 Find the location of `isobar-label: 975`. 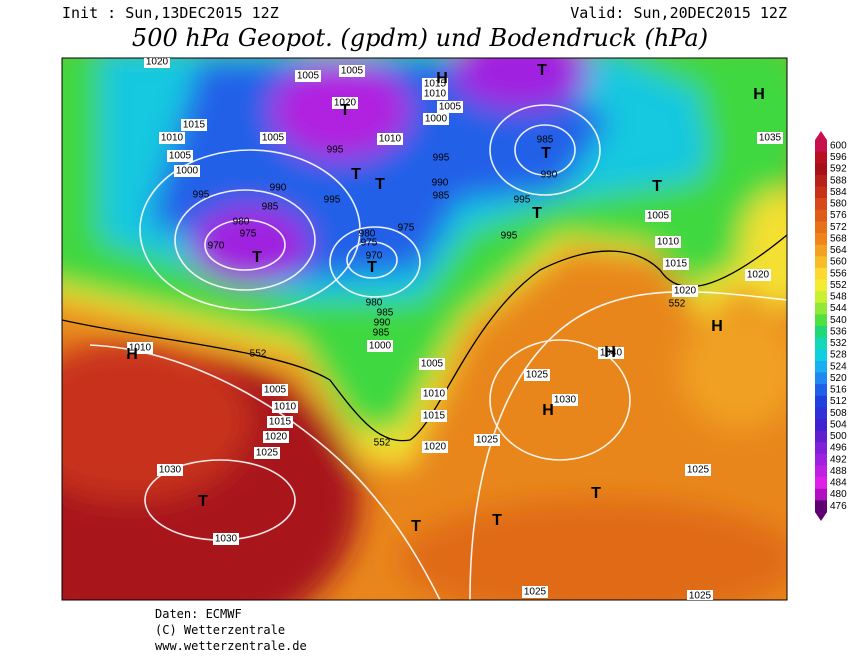

isobar-label: 975 is located at coordinates (369, 243).